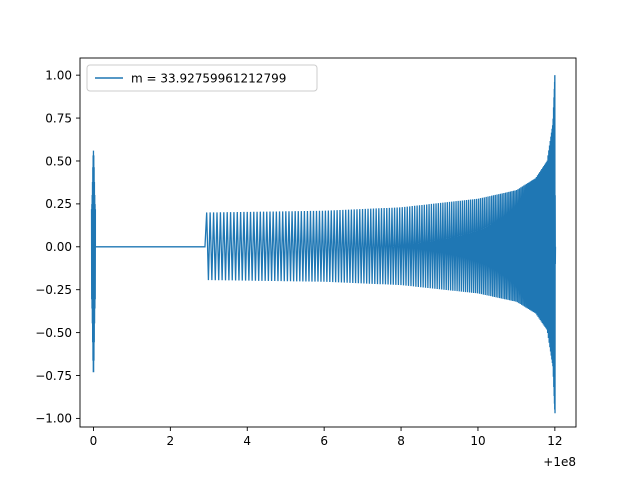 Image resolution: width=640 pixels, height=480 pixels. Describe the element at coordinates (554, 441) in the screenshot. I see `x-tick-label: 12` at that location.